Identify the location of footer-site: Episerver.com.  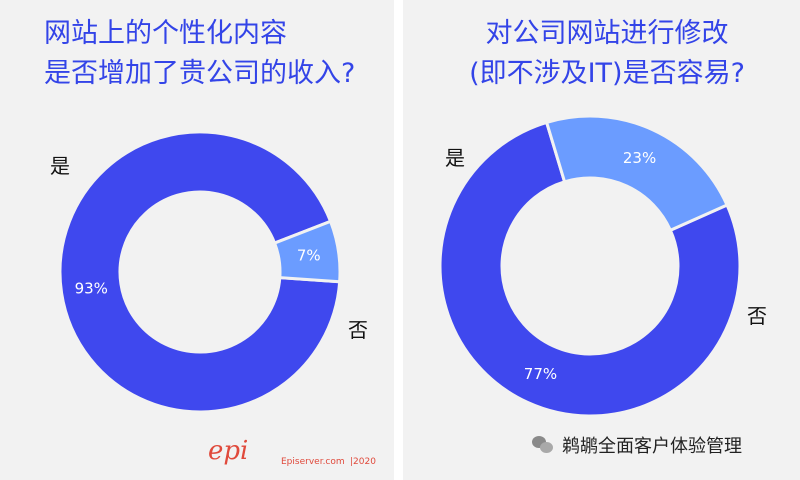
(313, 462).